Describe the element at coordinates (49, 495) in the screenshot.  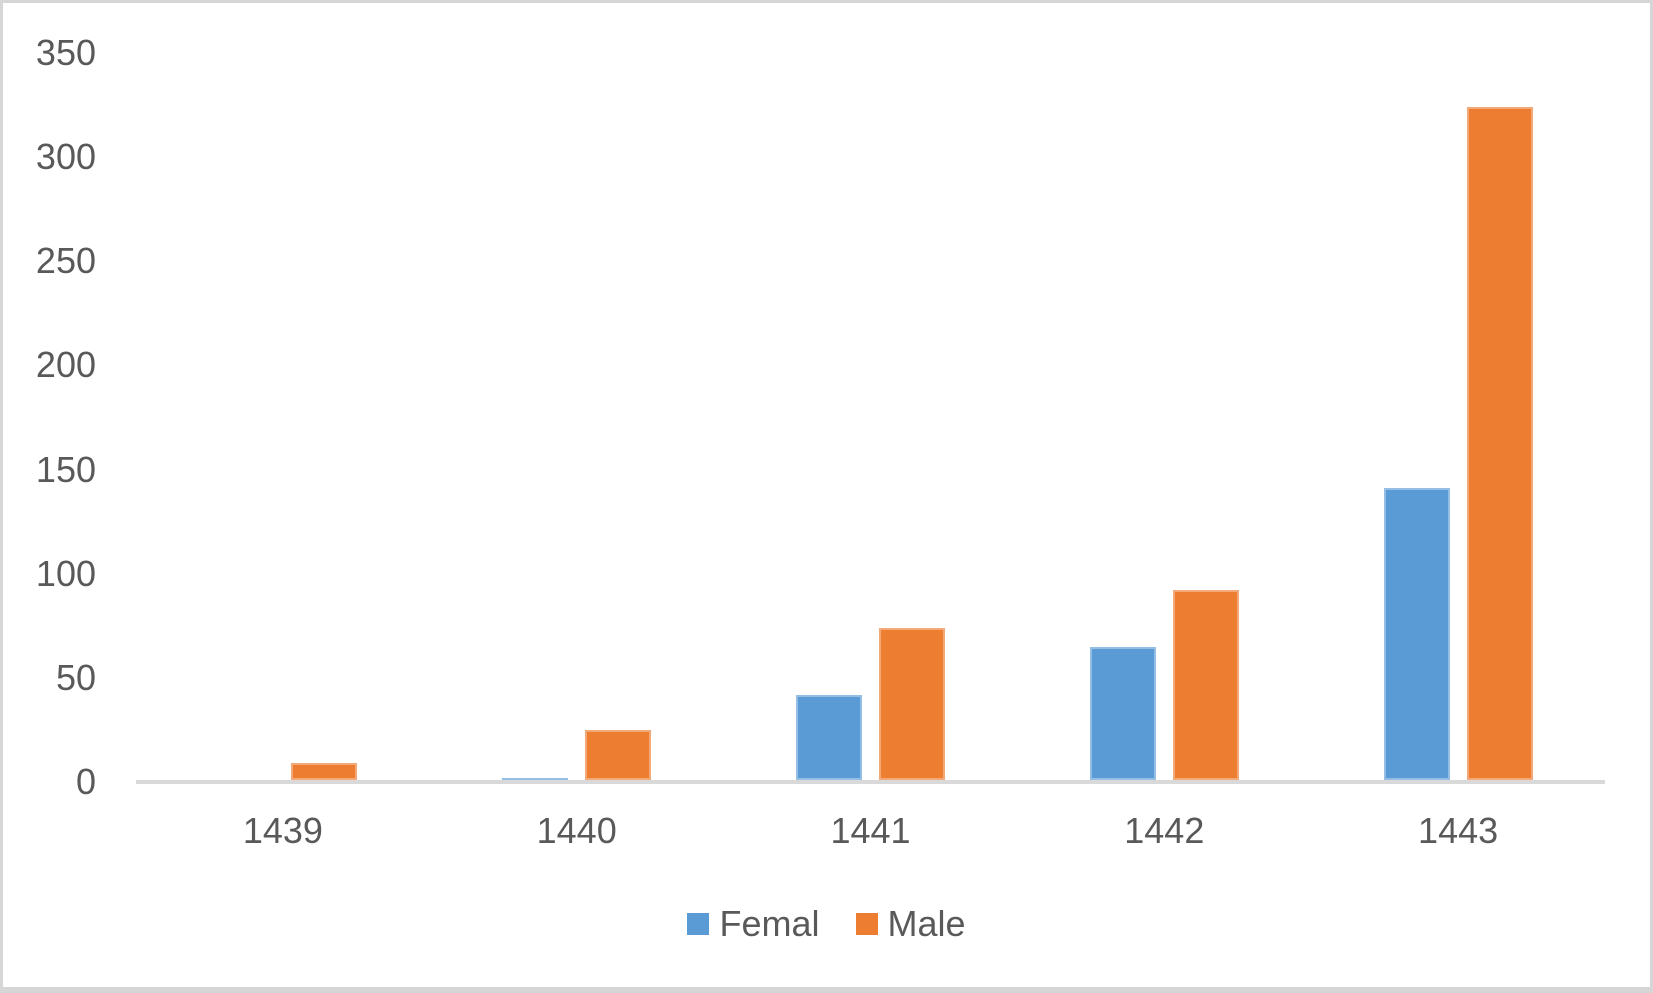
I see `y-axis: 0 50 100 150 200 250 300 350` at that location.